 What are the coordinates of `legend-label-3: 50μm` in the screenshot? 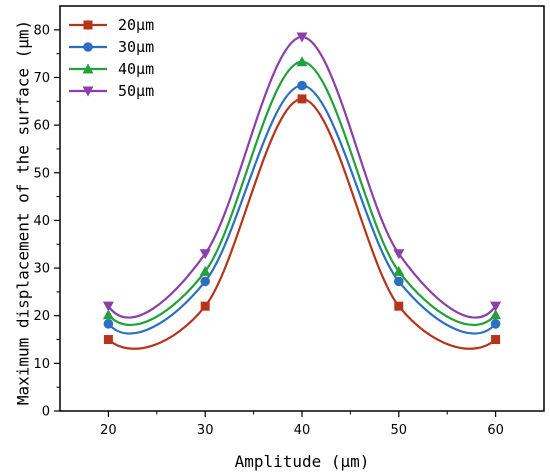 It's located at (136, 91).